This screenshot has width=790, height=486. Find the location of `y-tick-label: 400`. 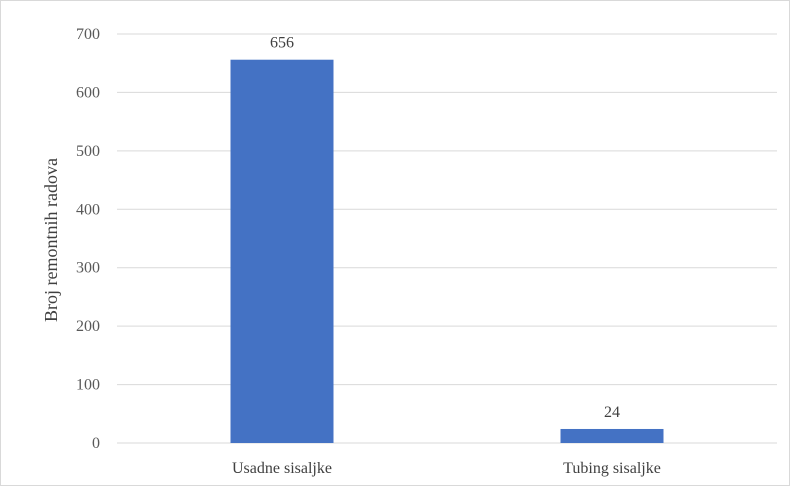

y-tick-label: 400 is located at coordinates (88, 209).